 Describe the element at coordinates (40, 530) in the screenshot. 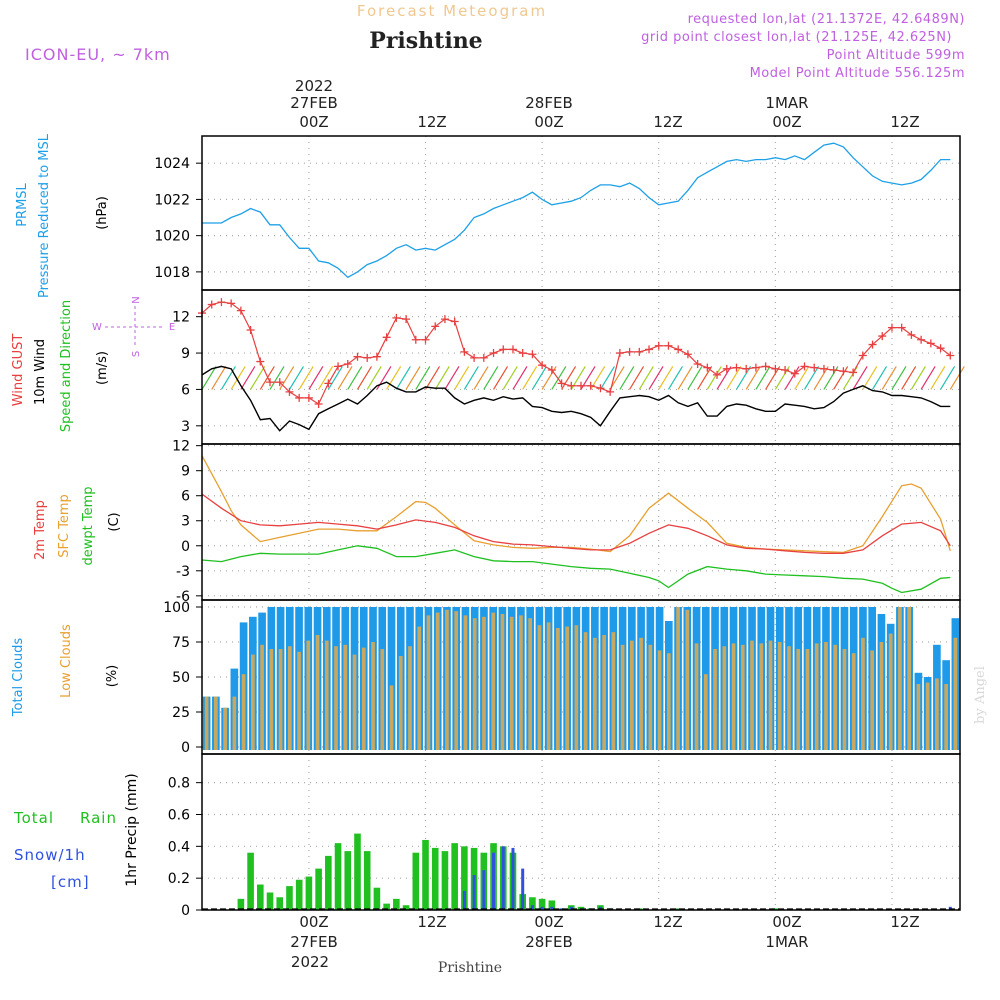

I see `temp-label-2m: 2m Temp` at that location.